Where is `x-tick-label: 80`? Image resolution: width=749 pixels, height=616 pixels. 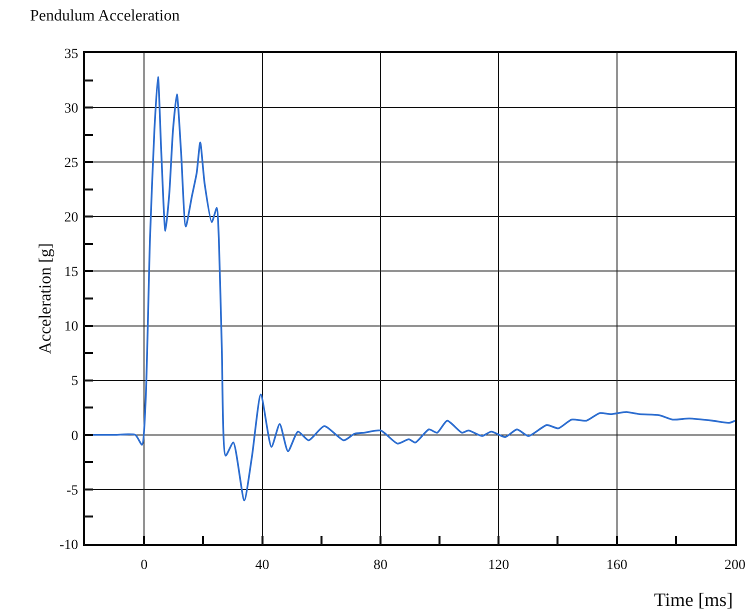 x-tick-label: 80 is located at coordinates (380, 565).